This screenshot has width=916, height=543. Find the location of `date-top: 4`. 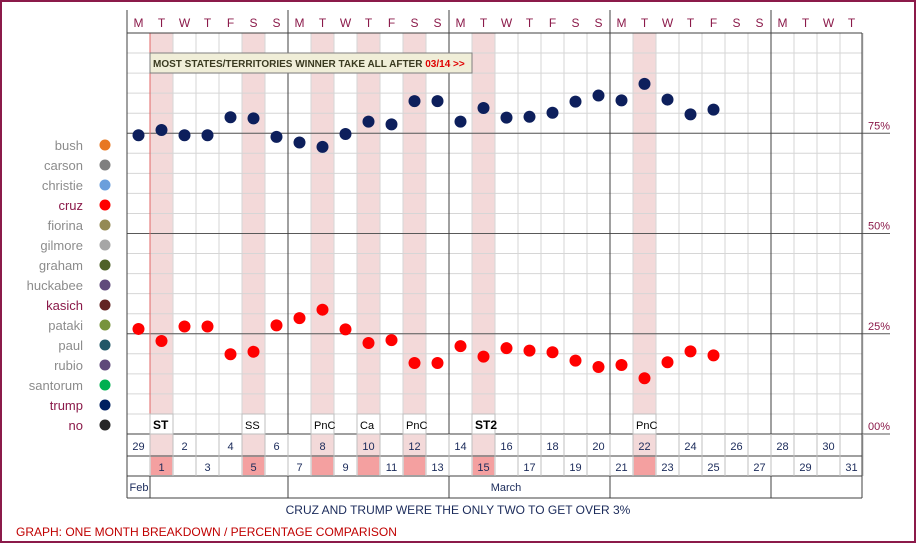

date-top: 4 is located at coordinates (230, 447).